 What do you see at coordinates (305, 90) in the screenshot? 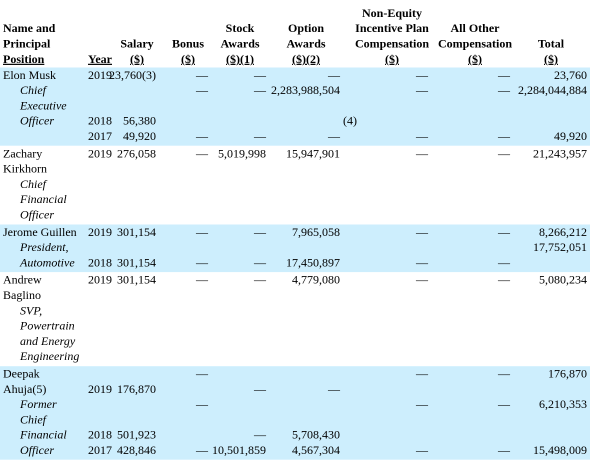
I see `cell-option: 2,283,988,504` at bounding box center [305, 90].